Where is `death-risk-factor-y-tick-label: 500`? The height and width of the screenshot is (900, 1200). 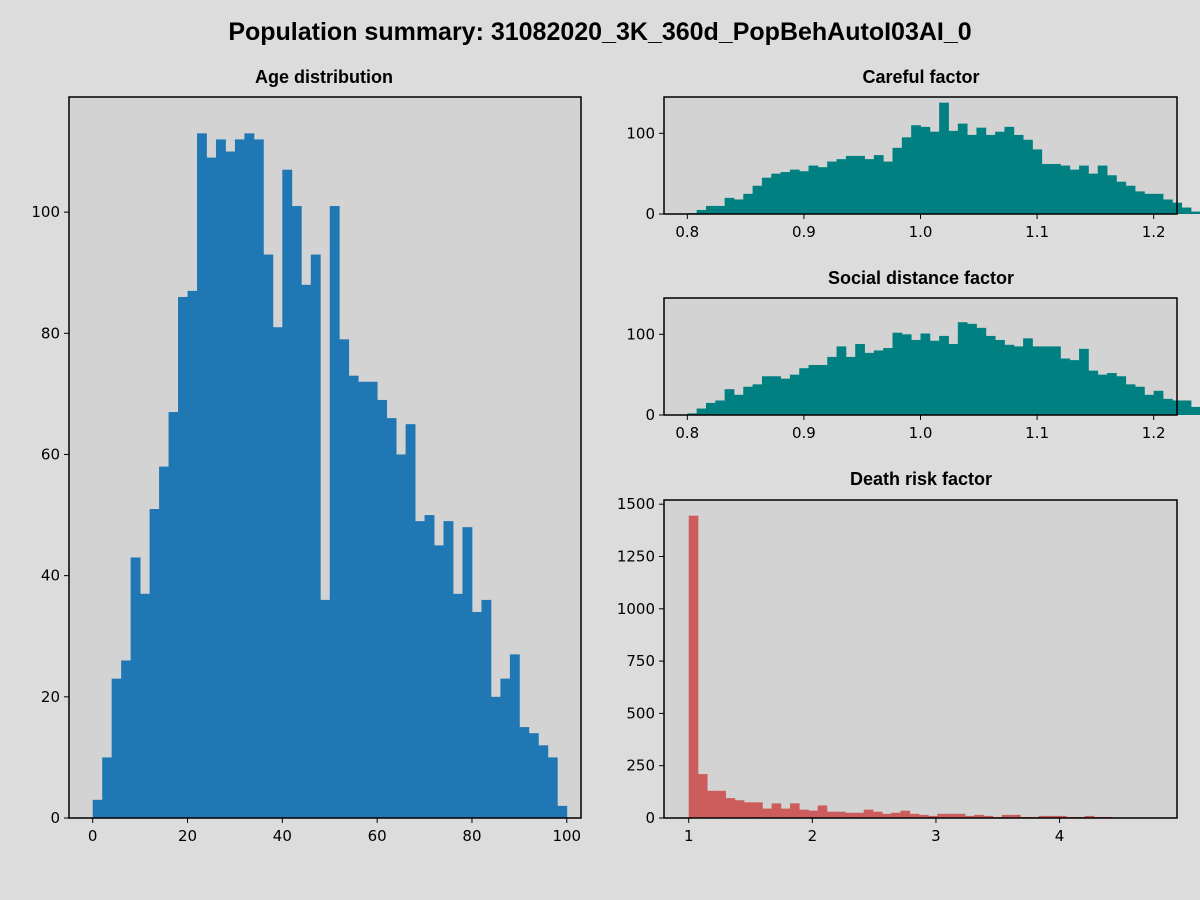 death-risk-factor-y-tick-label: 500 is located at coordinates (640, 713).